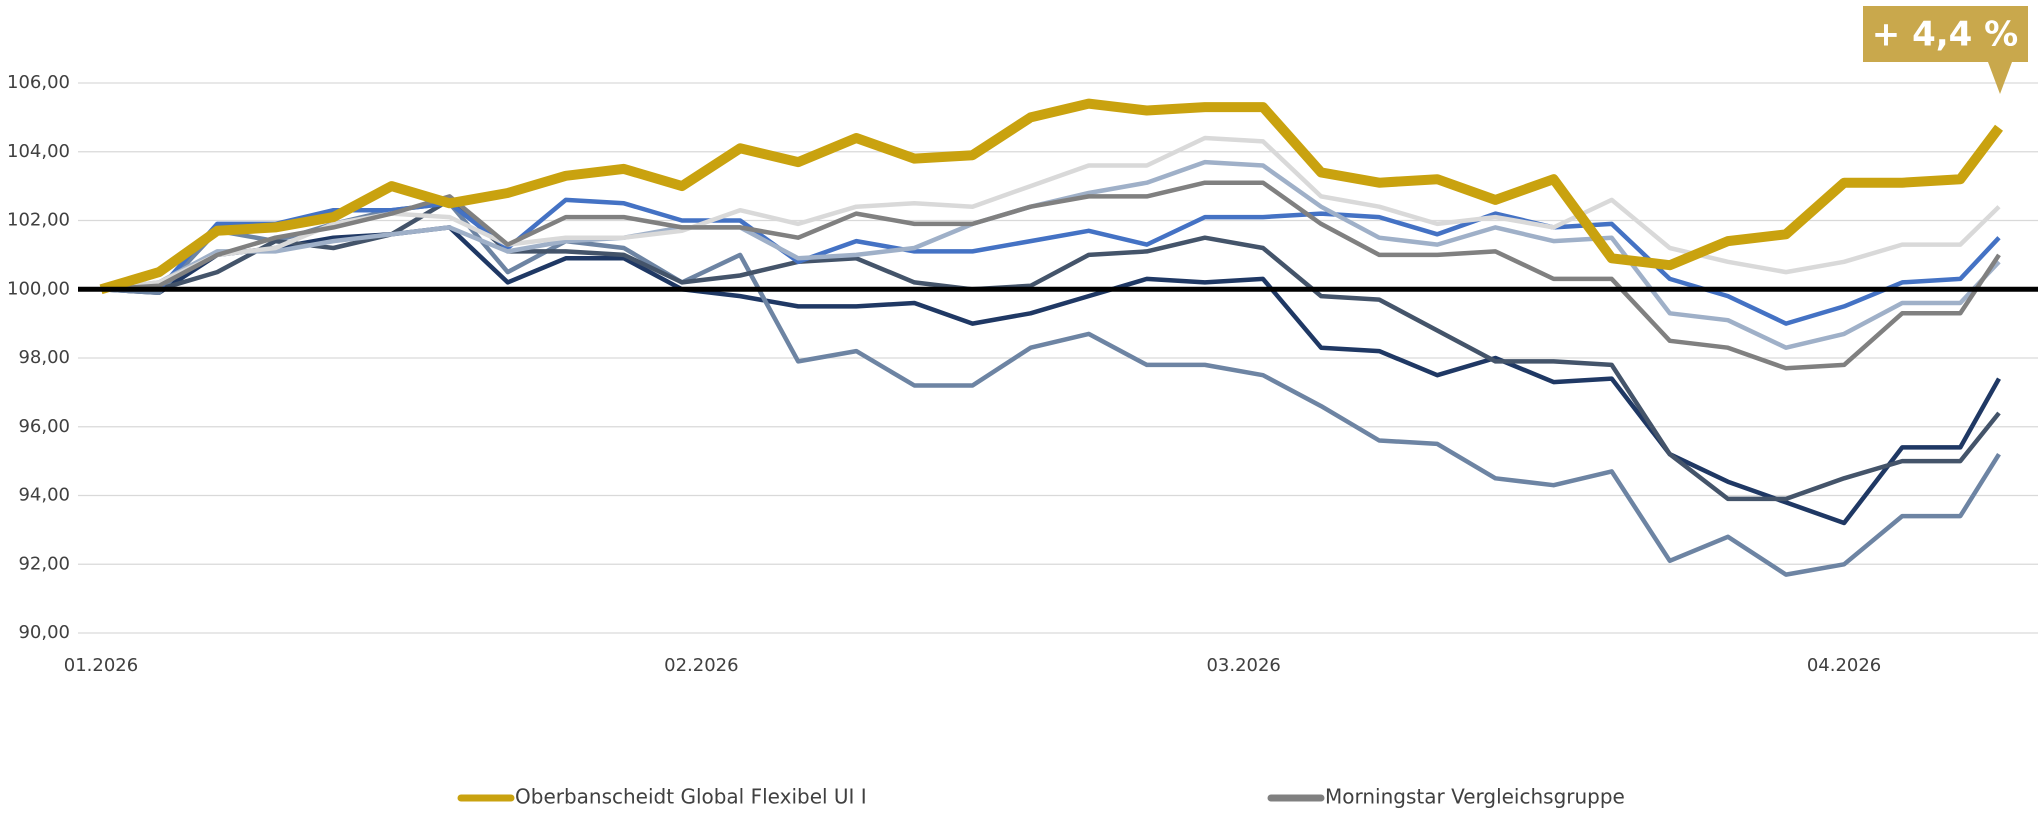  What do you see at coordinates (44, 563) in the screenshot?
I see `y-tick-label: 92,00` at bounding box center [44, 563].